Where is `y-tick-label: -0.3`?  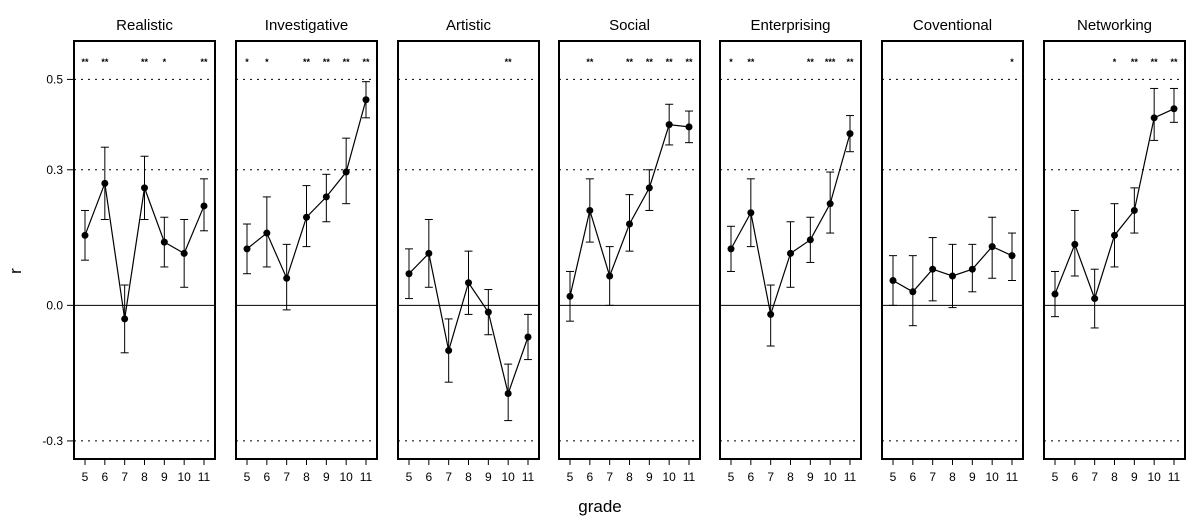
y-tick-label: -0.3 is located at coordinates (52, 441).